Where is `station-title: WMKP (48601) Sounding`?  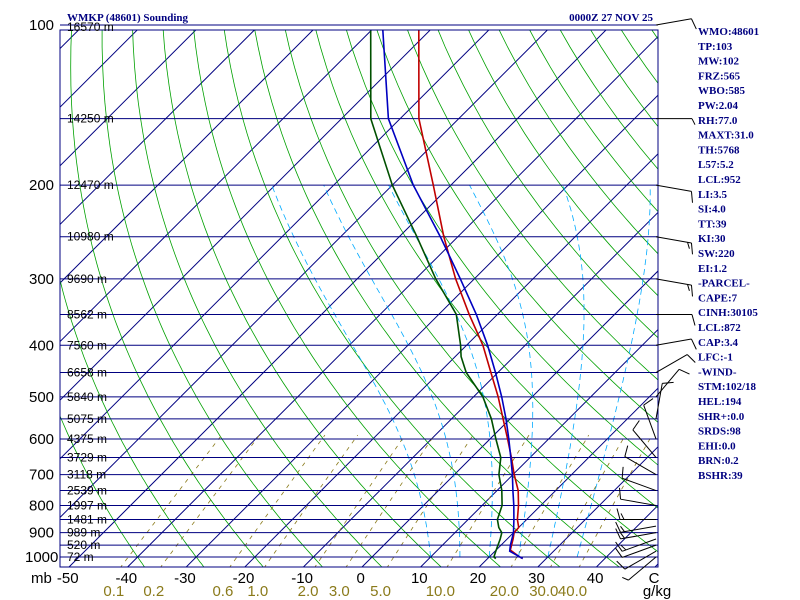 station-title: WMKP (48601) Sounding is located at coordinates (128, 18).